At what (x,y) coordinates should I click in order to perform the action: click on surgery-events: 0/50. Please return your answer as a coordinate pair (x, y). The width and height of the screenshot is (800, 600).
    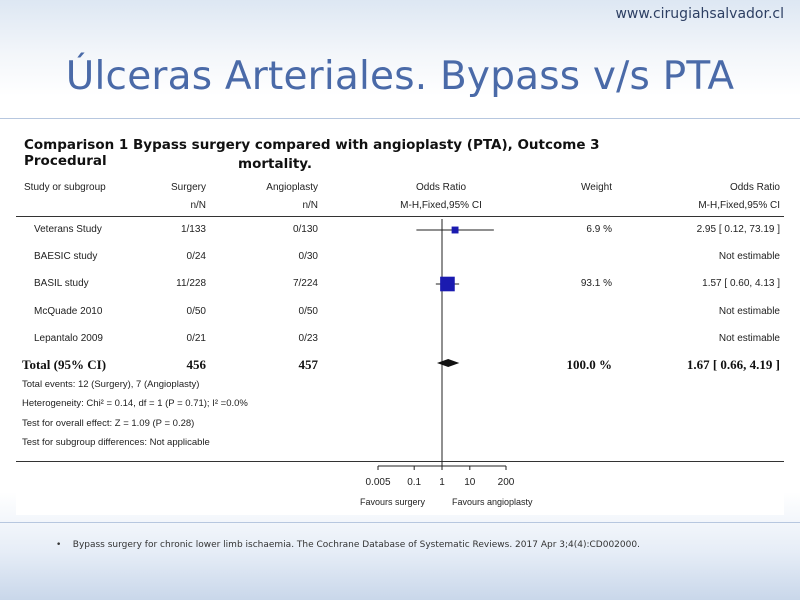
    Looking at the image, I should click on (196, 311).